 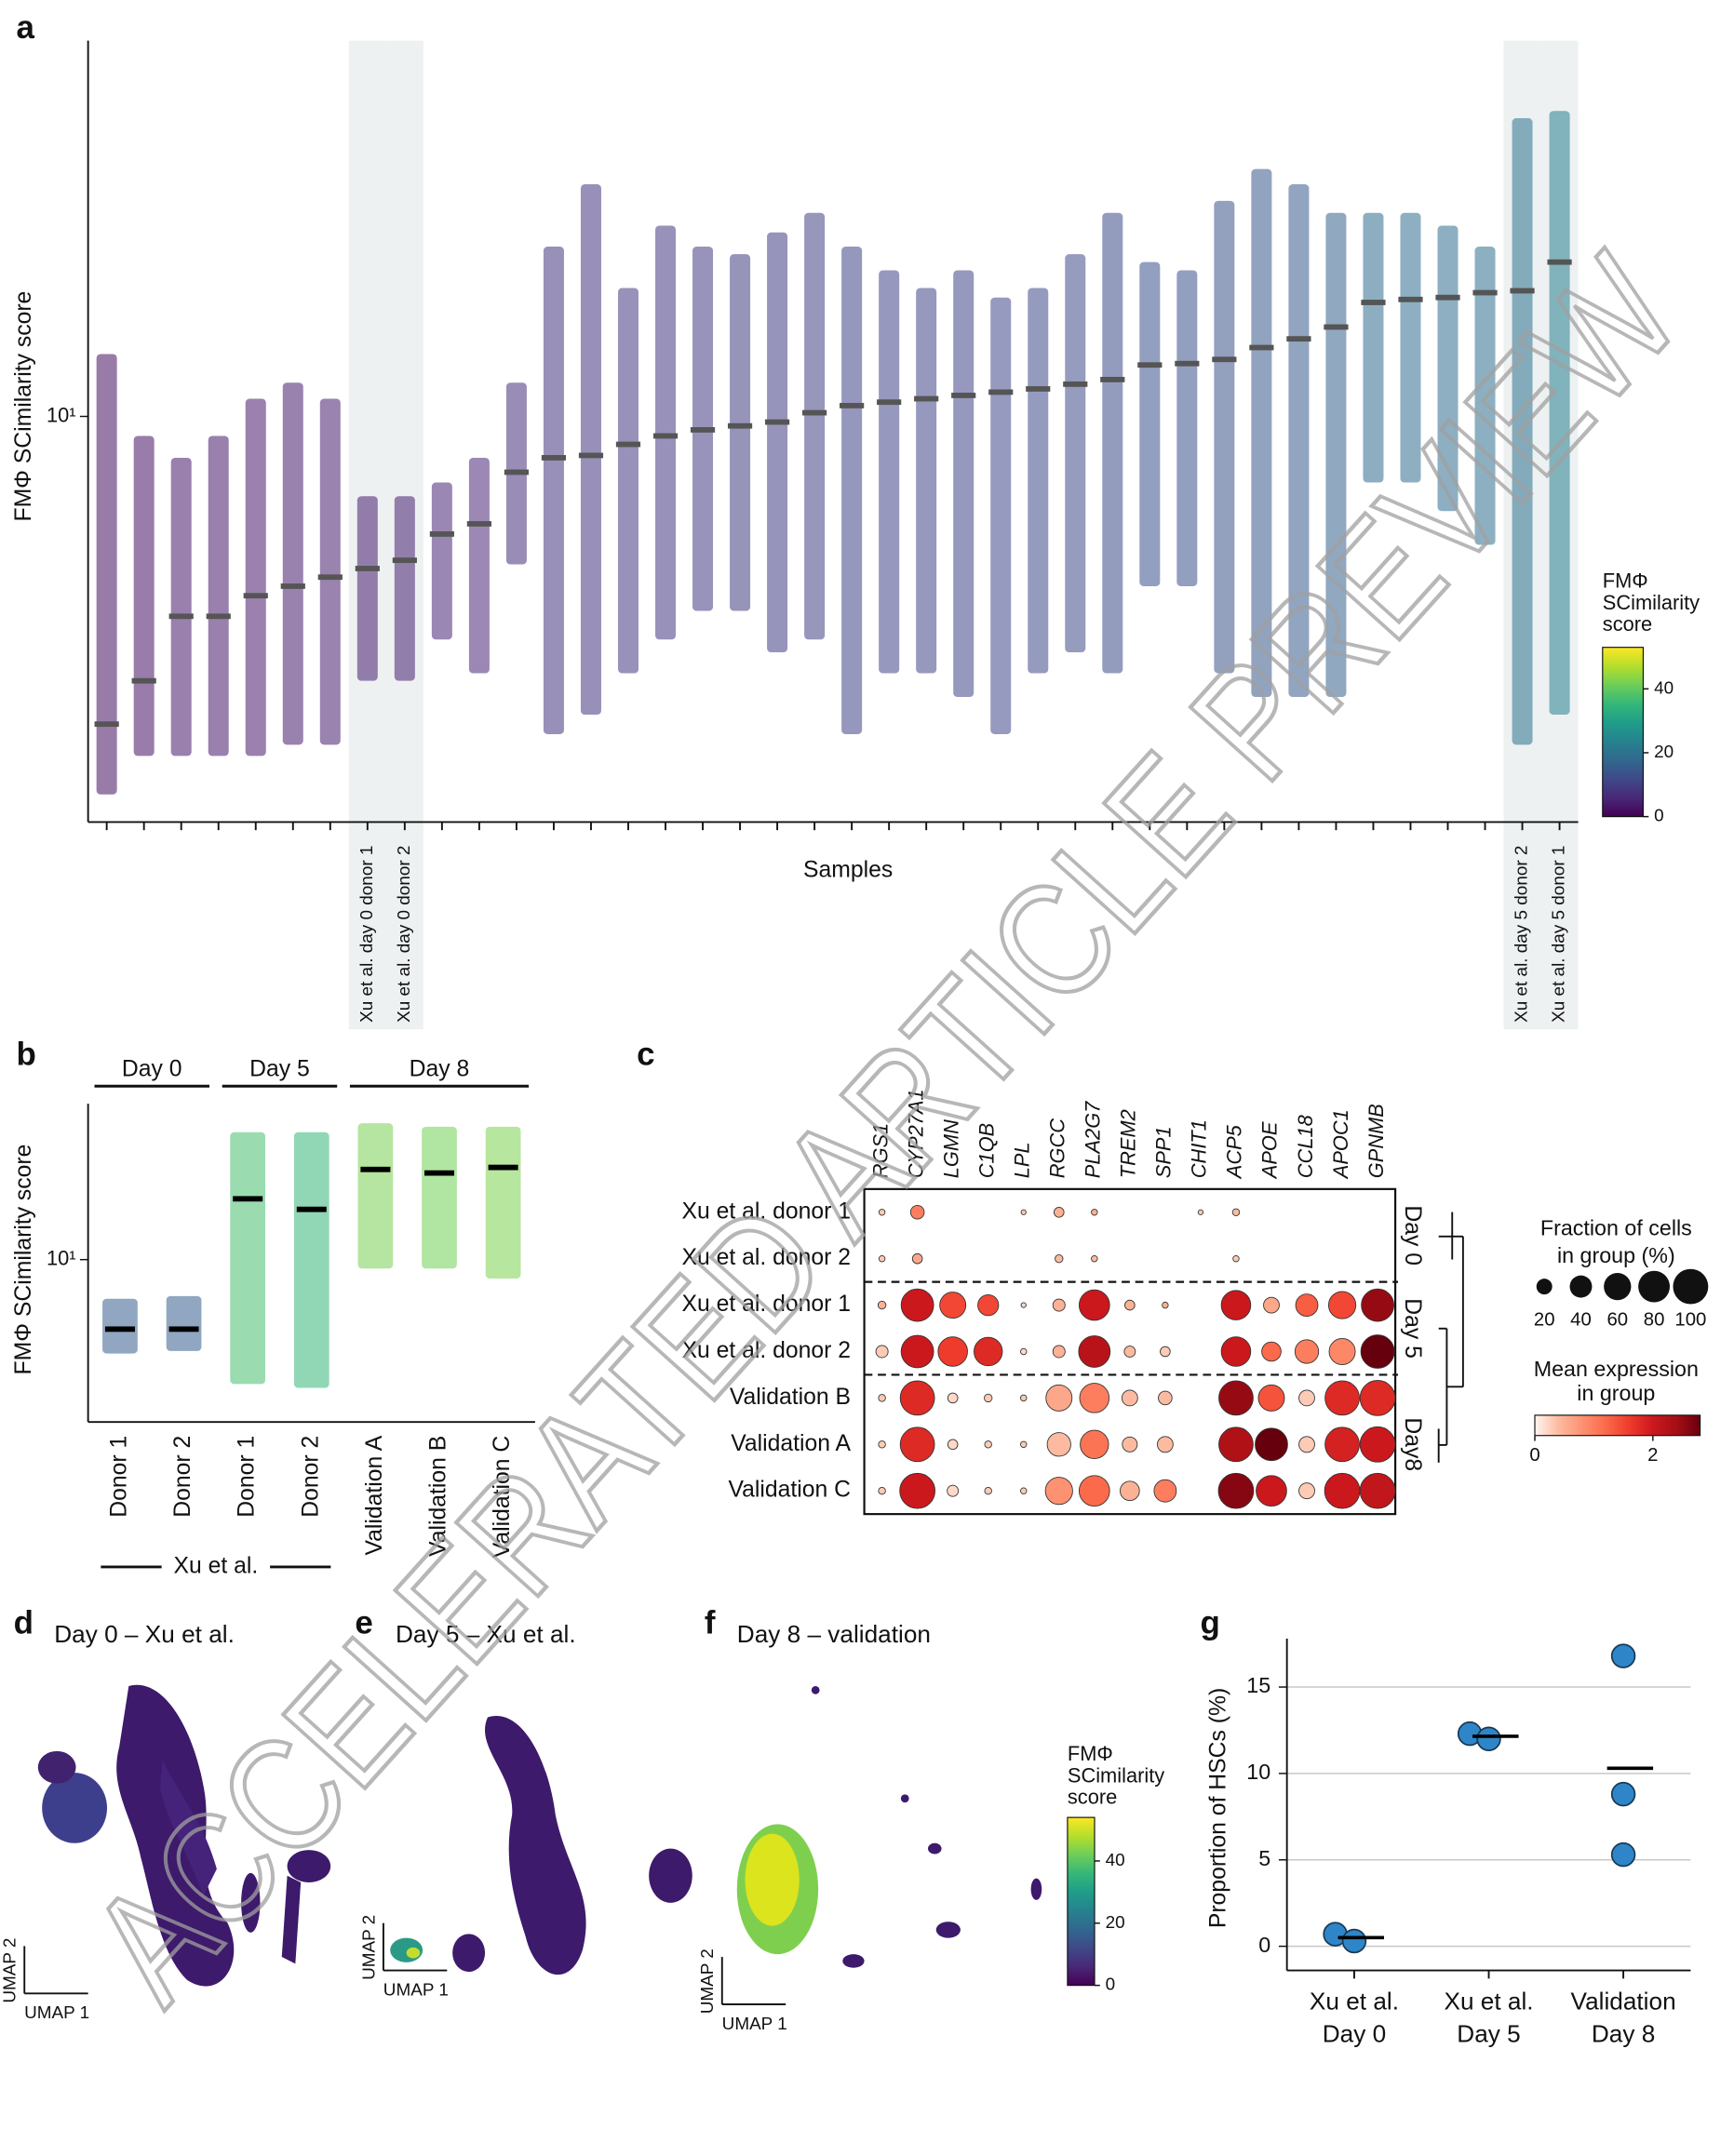 I want to click on panel-letter: b, so click(x=26, y=1054).